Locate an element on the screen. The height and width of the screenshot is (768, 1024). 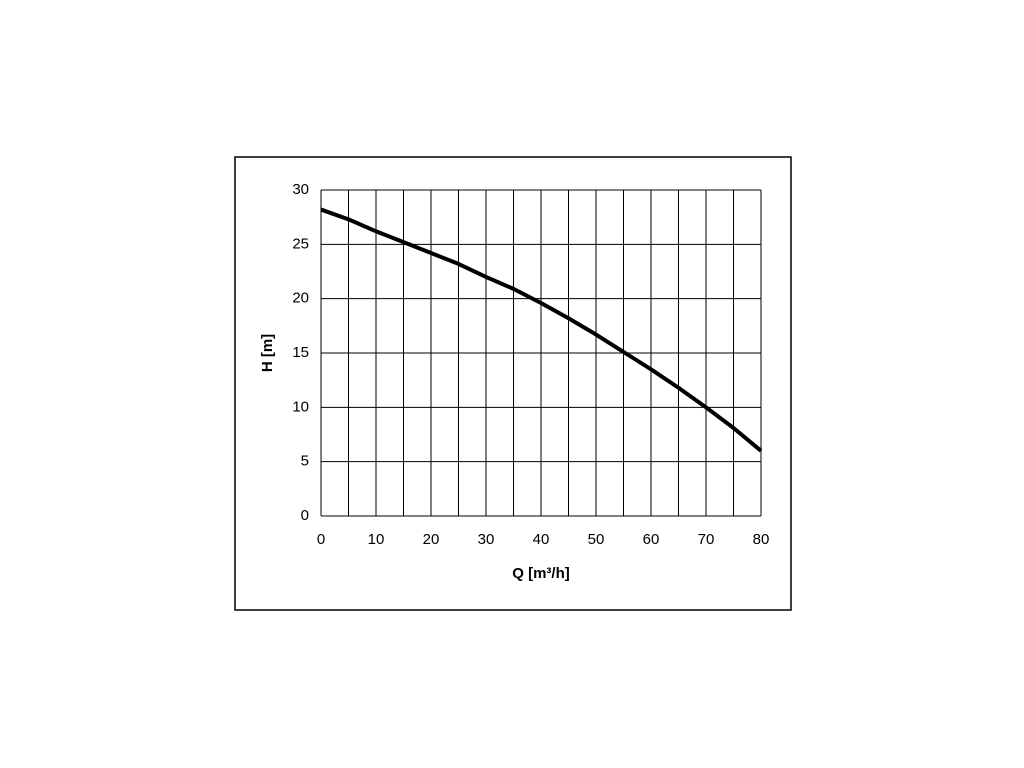
x-tick-label: 10 is located at coordinates (376, 539).